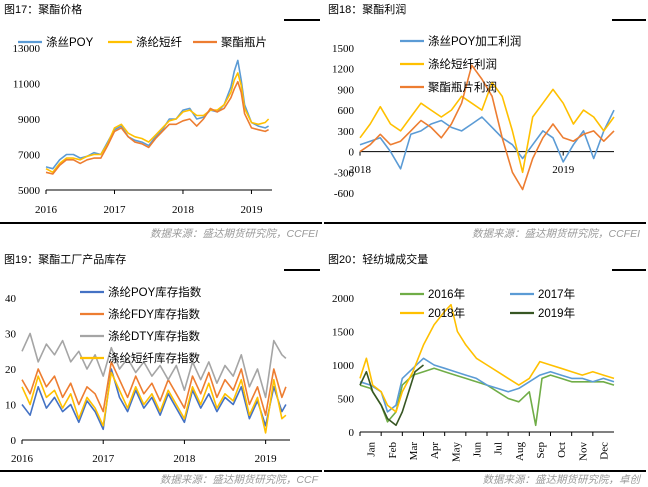 This screenshot has height=487, width=648. What do you see at coordinates (462, 87) in the screenshot?
I see `legend-label: 聚酯瓶片利润` at bounding box center [462, 87].